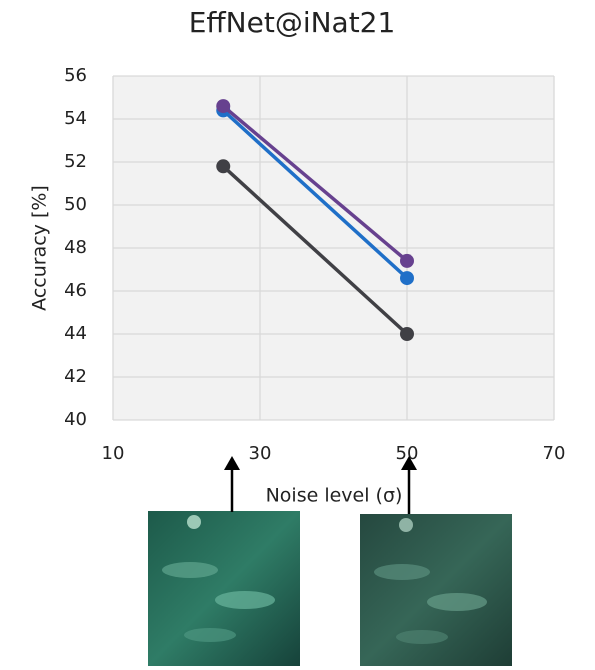  What do you see at coordinates (554, 453) in the screenshot?
I see `x-tick-label: 70` at bounding box center [554, 453].